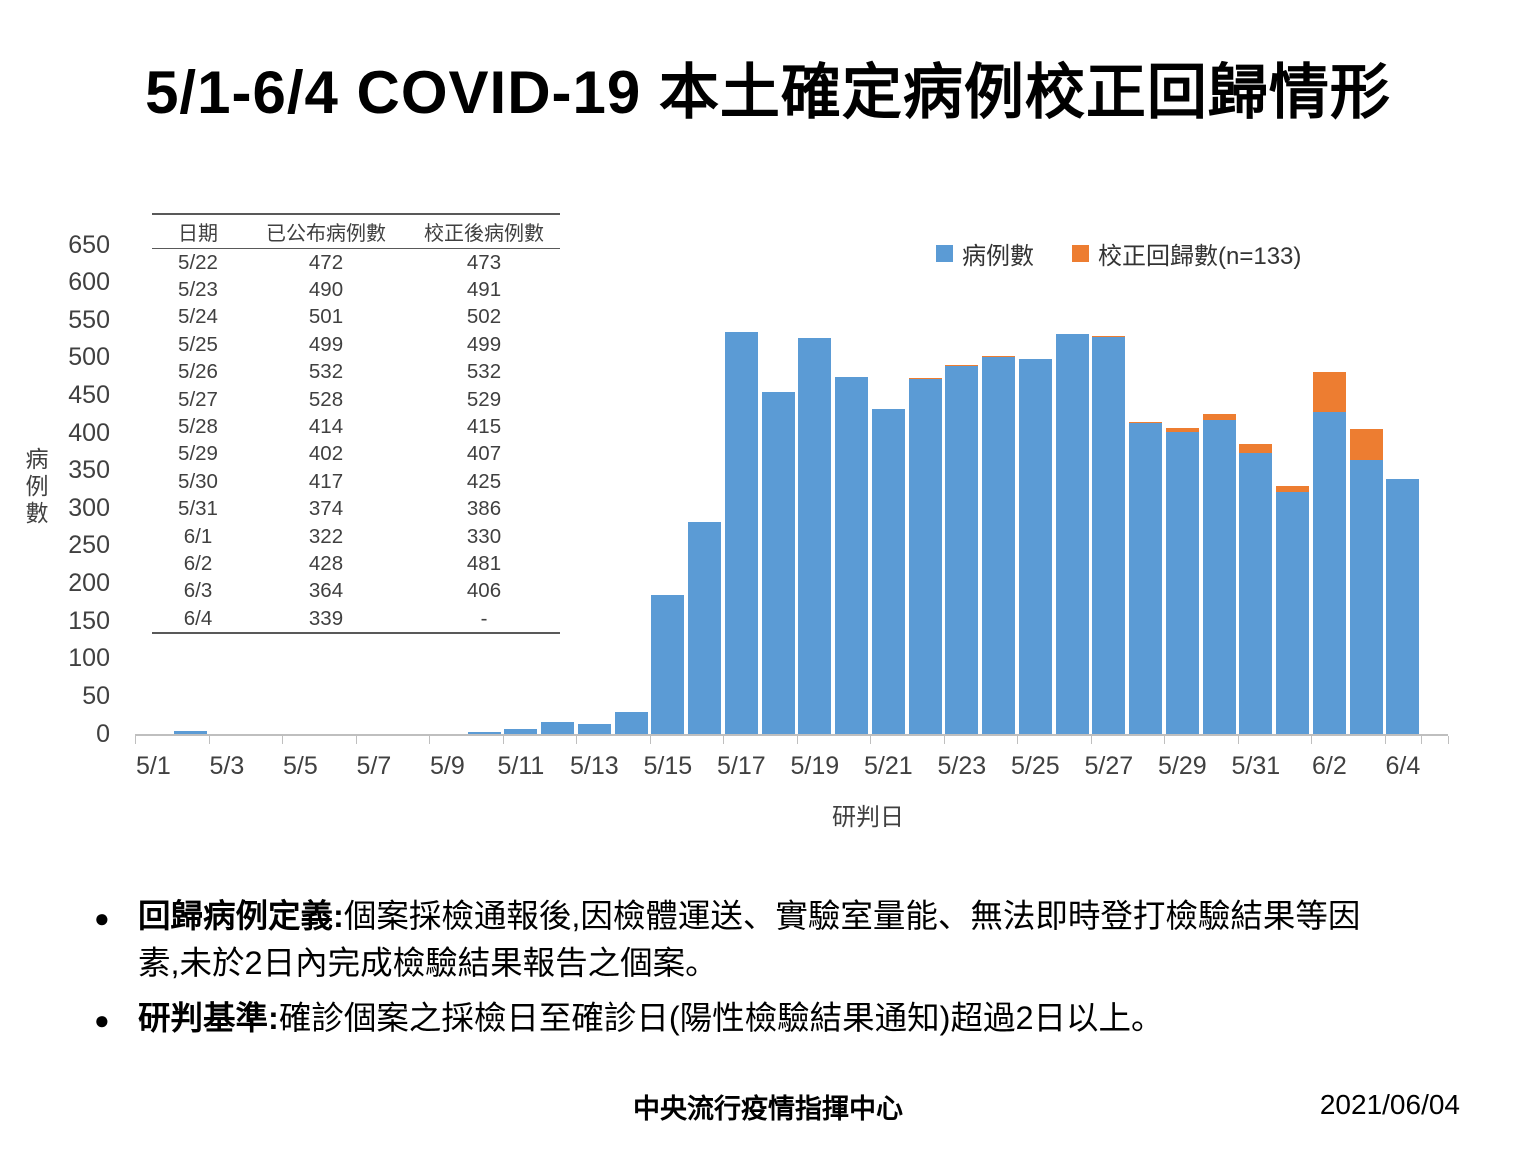 This screenshot has width=1536, height=1152. I want to click on x-tick-label: 5/23, so click(962, 766).